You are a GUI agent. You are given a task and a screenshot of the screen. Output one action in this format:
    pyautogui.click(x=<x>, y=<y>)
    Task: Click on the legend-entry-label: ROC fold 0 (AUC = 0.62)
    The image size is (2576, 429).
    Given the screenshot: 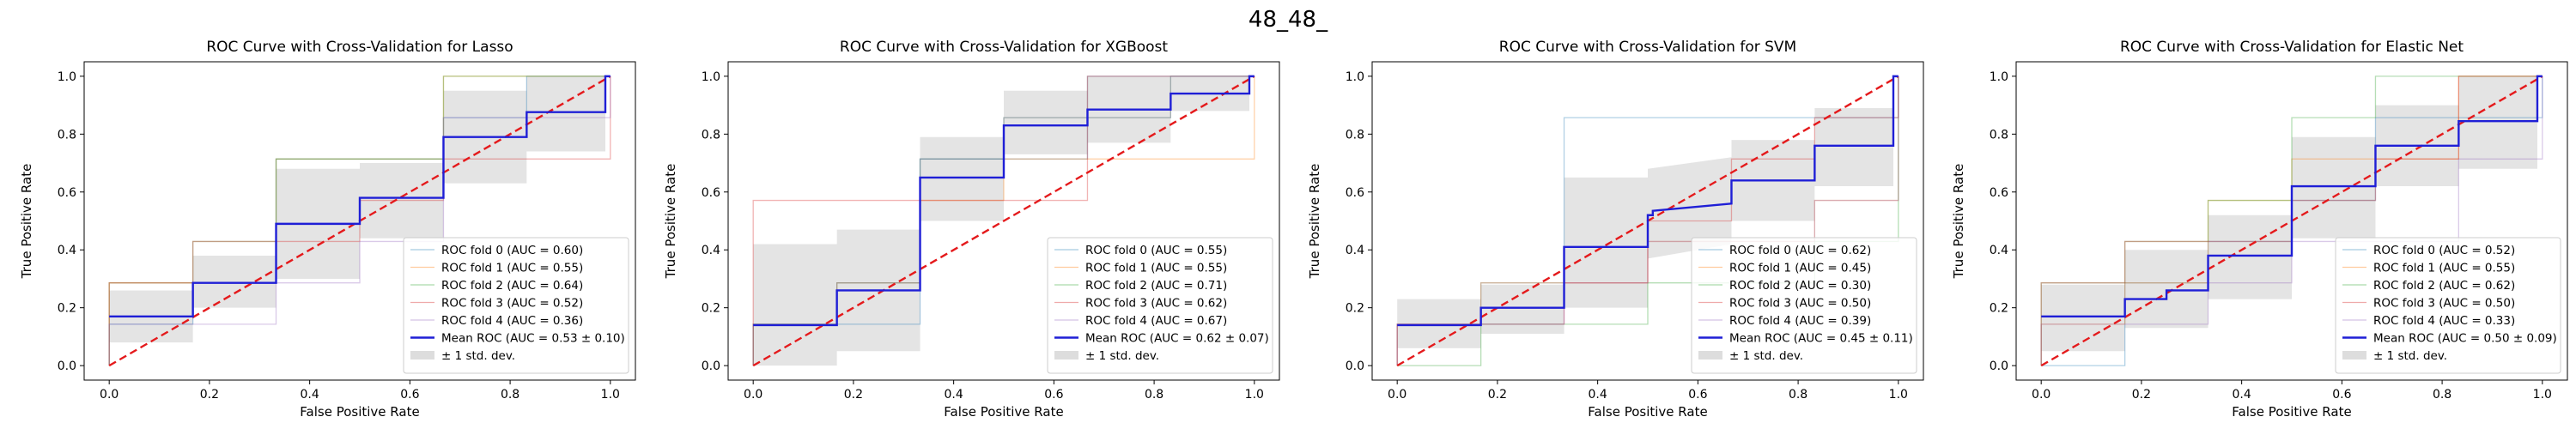 What is the action you would take?
    pyautogui.click(x=1800, y=250)
    